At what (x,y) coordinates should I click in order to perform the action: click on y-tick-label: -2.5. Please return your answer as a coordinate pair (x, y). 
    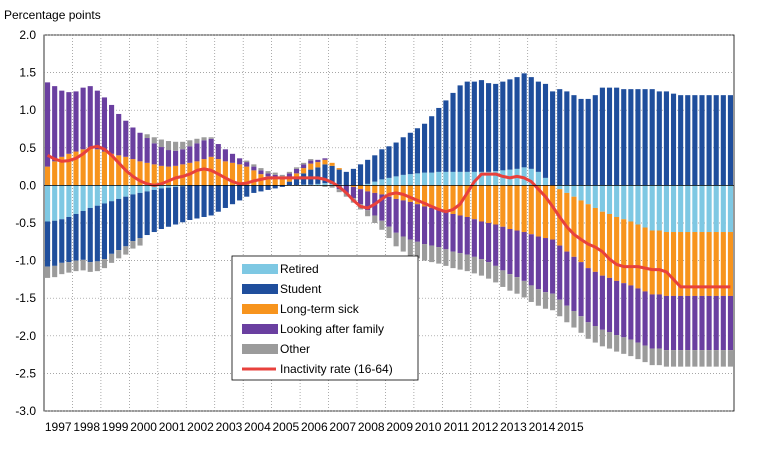
    Looking at the image, I should click on (25, 373).